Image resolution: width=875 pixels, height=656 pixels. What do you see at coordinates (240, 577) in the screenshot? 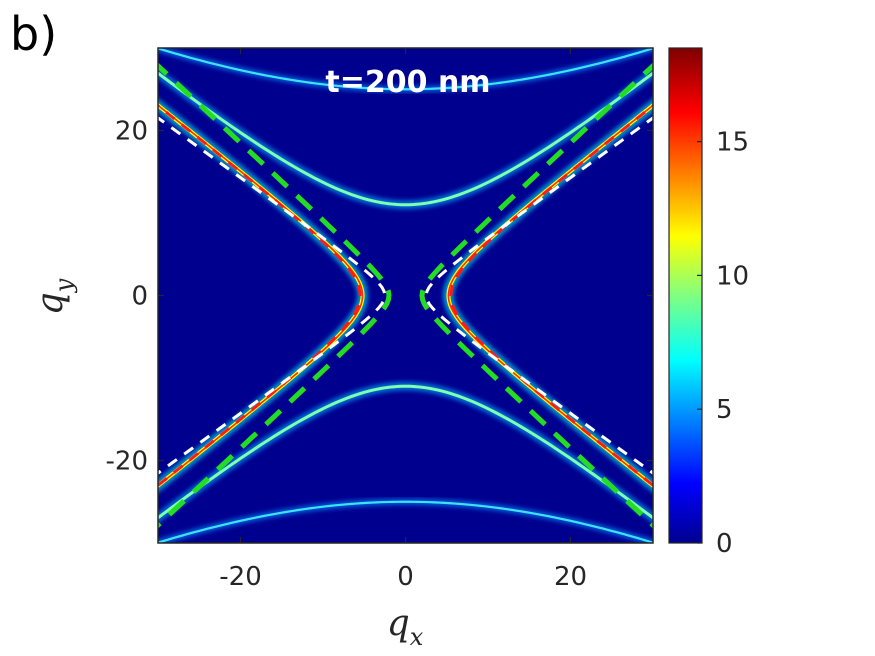
I see `x-tick-label: -20` at bounding box center [240, 577].